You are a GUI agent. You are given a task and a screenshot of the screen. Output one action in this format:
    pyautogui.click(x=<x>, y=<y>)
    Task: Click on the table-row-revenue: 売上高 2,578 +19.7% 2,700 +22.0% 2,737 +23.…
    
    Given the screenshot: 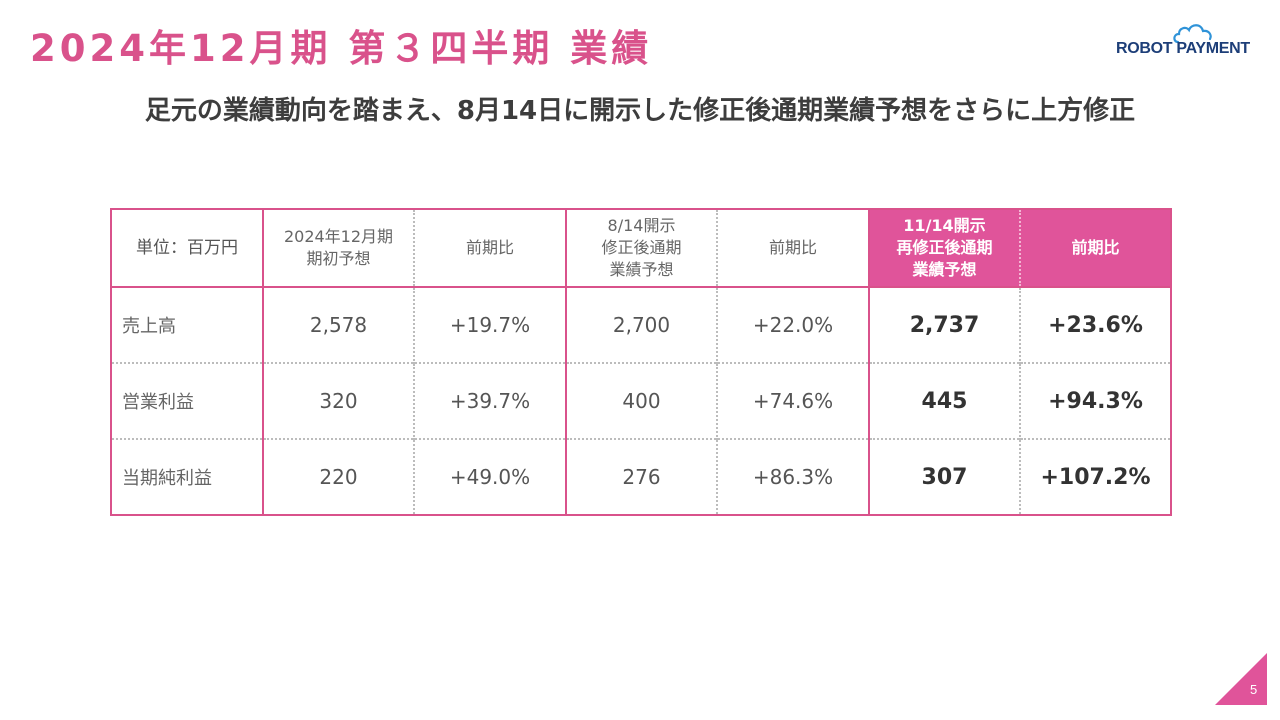 What is the action you would take?
    pyautogui.click(x=641, y=325)
    